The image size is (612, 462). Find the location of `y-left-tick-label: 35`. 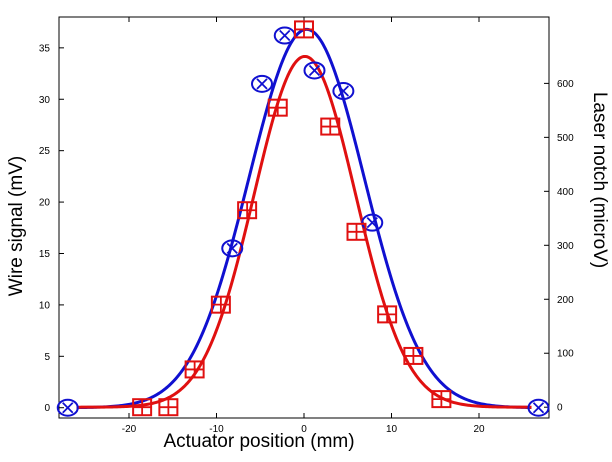

y-left-tick-label: 35 is located at coordinates (45, 48).